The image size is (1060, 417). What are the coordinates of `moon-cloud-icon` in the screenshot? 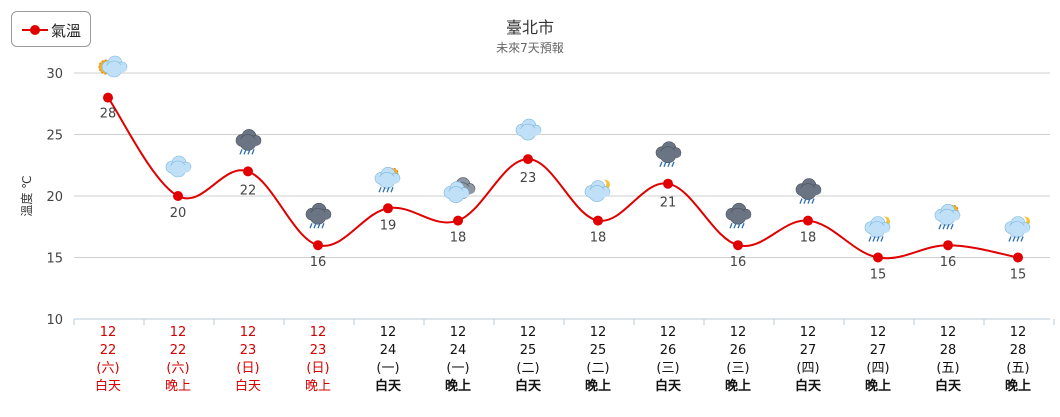 It's located at (597, 190).